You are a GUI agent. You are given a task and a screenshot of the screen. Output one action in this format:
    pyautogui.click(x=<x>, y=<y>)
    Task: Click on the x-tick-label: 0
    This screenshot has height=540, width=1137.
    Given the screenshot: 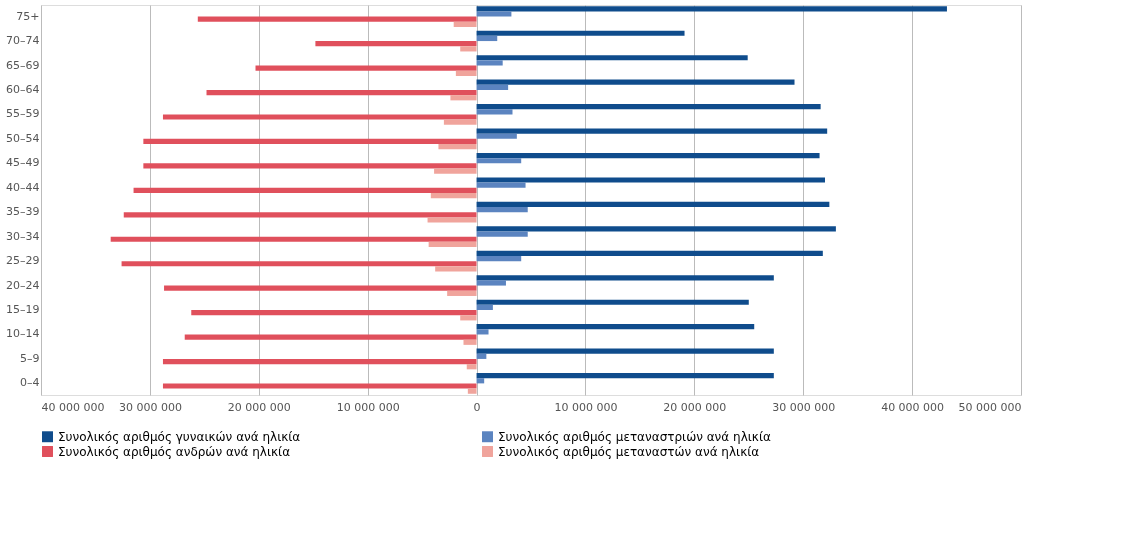 What is the action you would take?
    pyautogui.click(x=477, y=407)
    